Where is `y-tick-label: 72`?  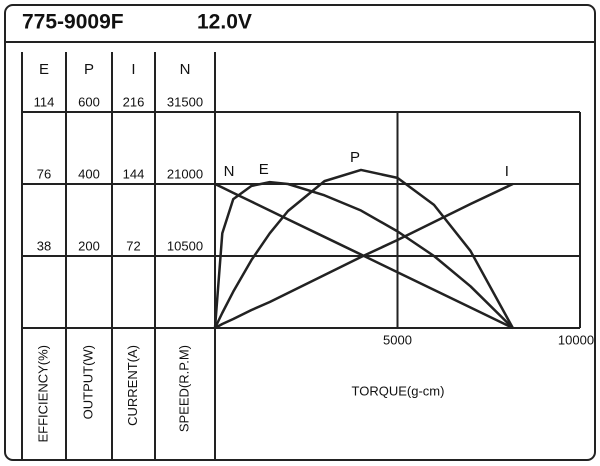
y-tick-label: 72 is located at coordinates (133, 245).